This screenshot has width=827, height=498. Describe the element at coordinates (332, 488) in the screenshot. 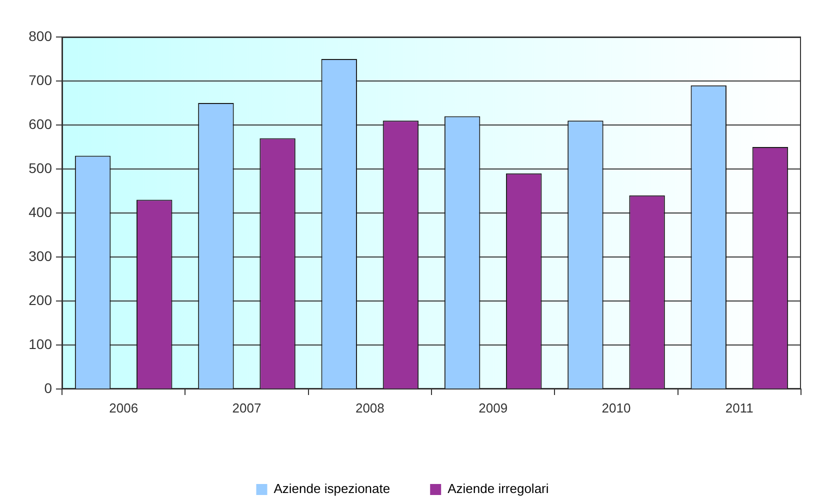

I see `legend-label: Aziende ispezionate` at that location.